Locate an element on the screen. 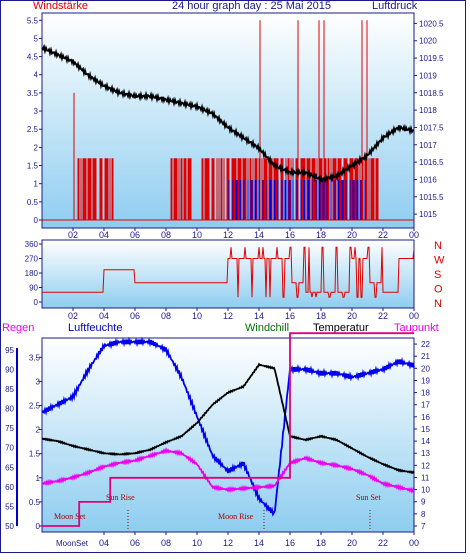 Image resolution: width=470 pixels, height=560 pixels. compass-label: W is located at coordinates (439, 261).